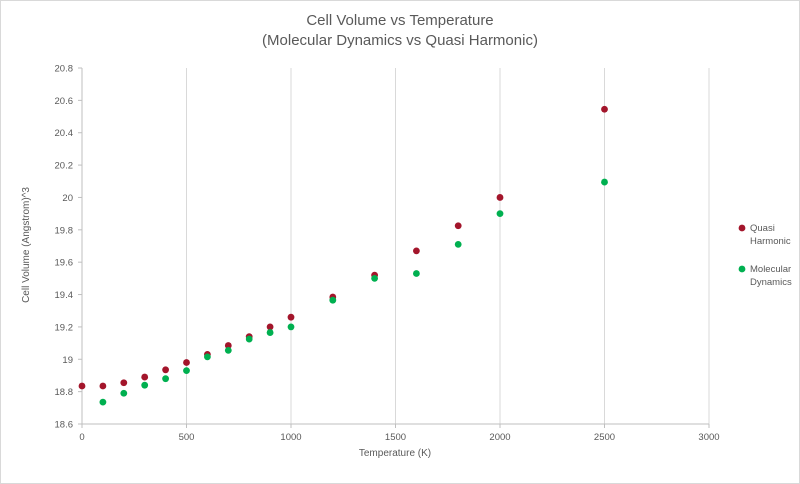 The image size is (800, 484). What do you see at coordinates (708, 437) in the screenshot?
I see `x-tick-label: 3000` at bounding box center [708, 437].